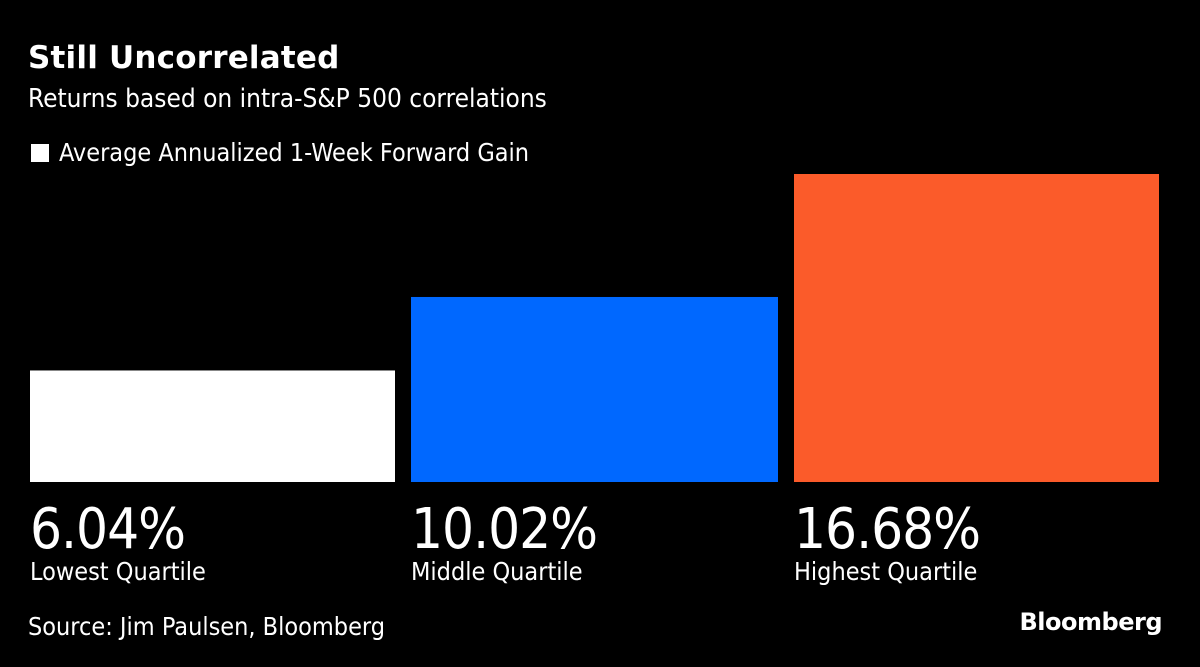  Describe the element at coordinates (40, 152) in the screenshot. I see `legend-swatch` at that location.